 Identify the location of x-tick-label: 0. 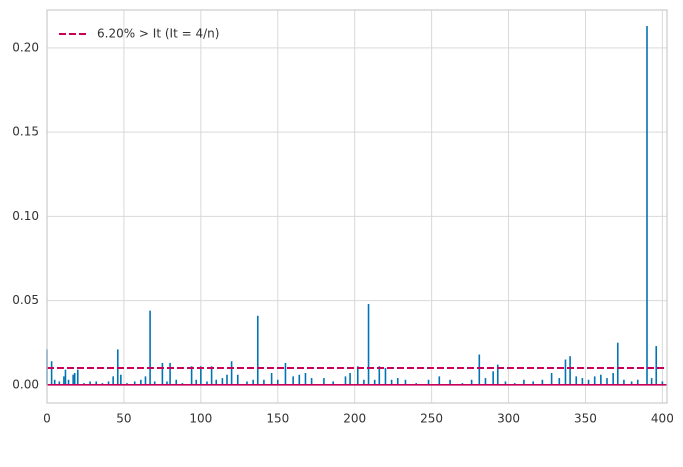
(47, 419).